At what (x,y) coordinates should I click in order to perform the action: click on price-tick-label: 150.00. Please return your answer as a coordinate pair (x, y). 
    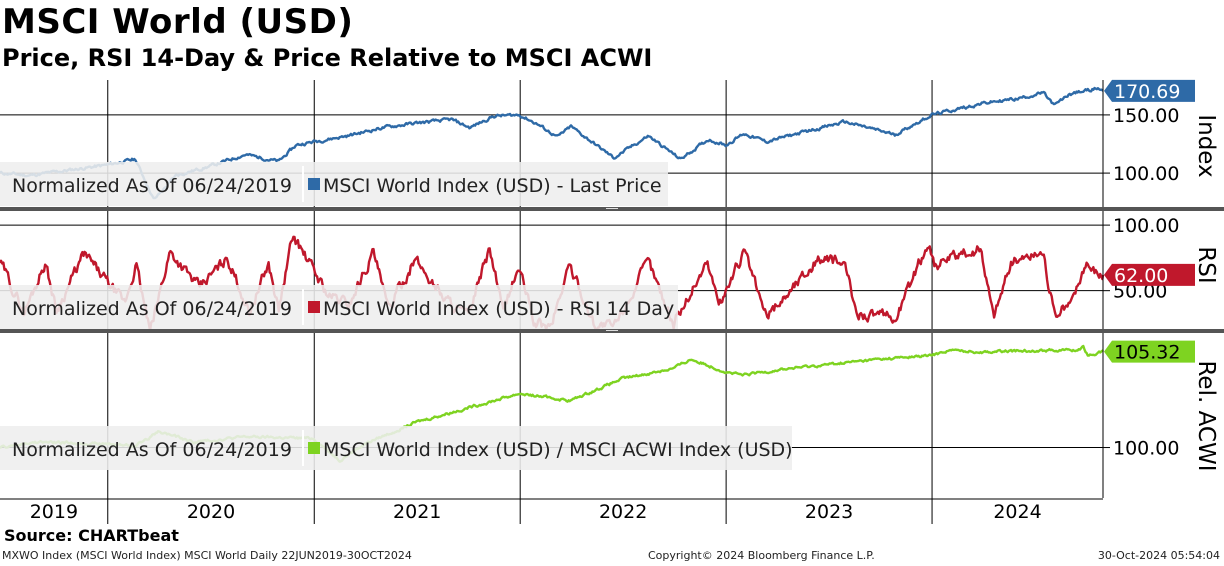
    Looking at the image, I should click on (1146, 116).